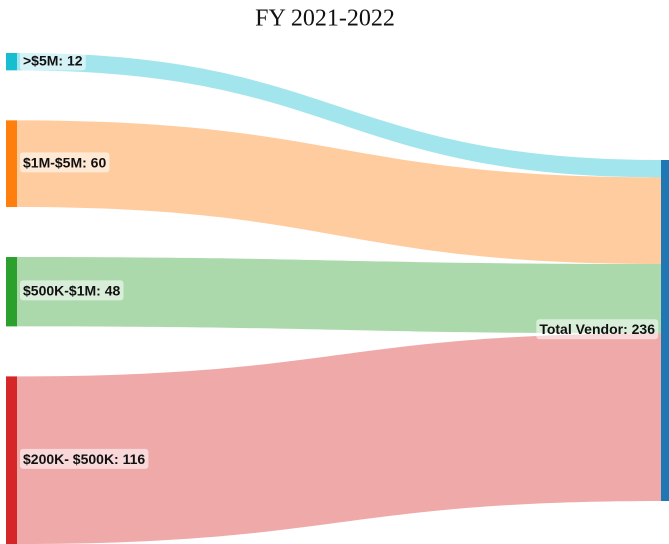  I want to click on node-label: $1M-$5M: 60, so click(64, 162).